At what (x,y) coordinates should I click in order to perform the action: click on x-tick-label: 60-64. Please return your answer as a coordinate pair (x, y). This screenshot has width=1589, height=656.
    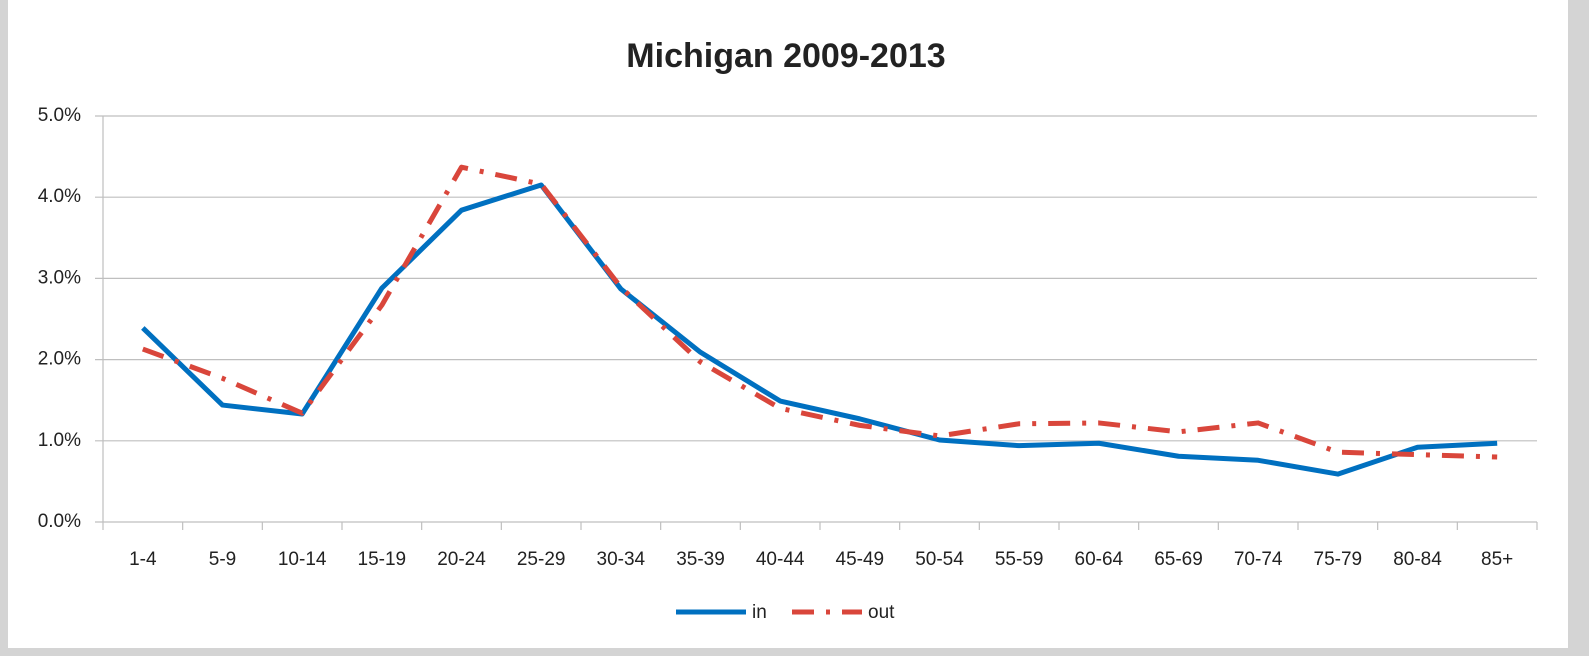
    Looking at the image, I should click on (1099, 559).